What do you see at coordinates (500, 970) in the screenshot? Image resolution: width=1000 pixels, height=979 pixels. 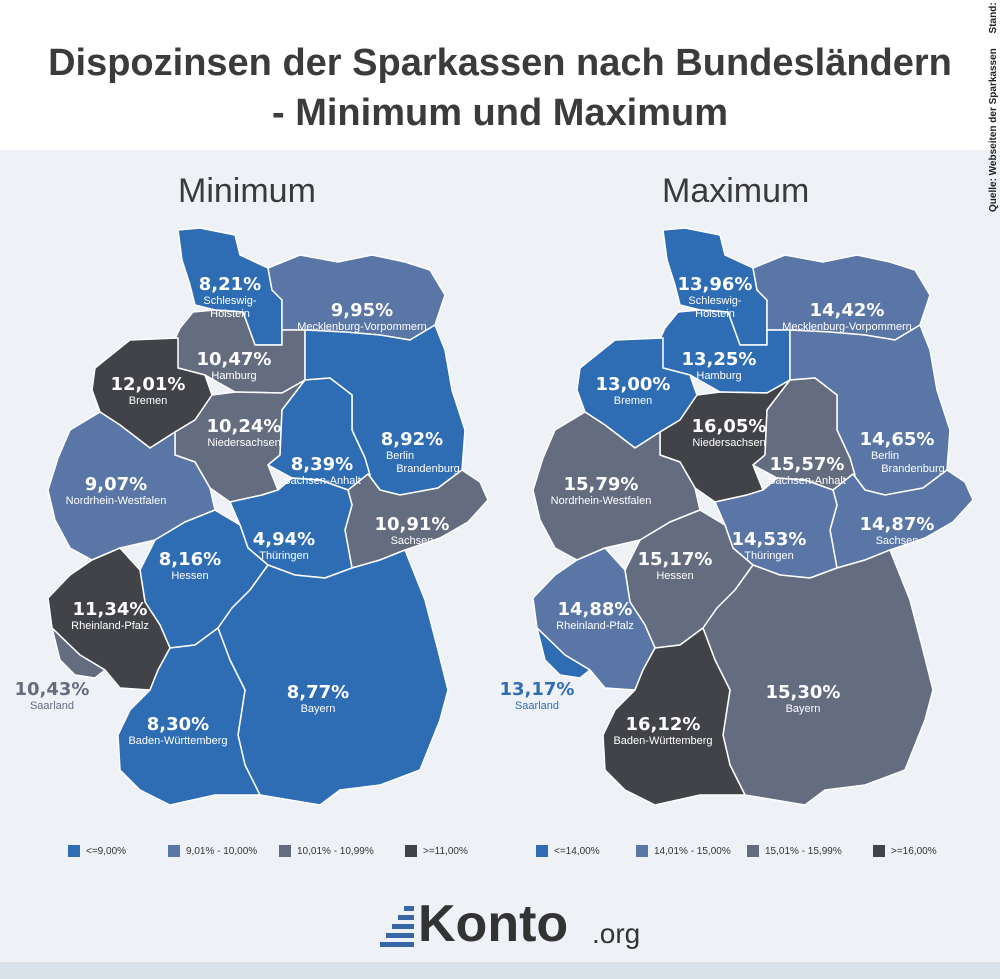 I see `footer-band` at bounding box center [500, 970].